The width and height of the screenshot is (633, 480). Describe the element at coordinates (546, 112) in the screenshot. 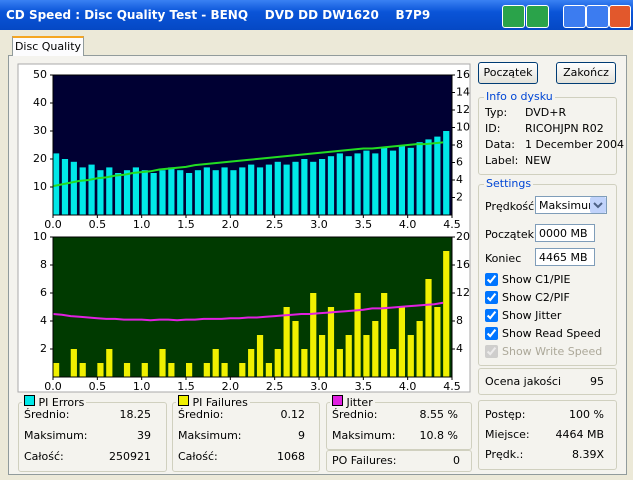

I see `value: DVD+R` at that location.